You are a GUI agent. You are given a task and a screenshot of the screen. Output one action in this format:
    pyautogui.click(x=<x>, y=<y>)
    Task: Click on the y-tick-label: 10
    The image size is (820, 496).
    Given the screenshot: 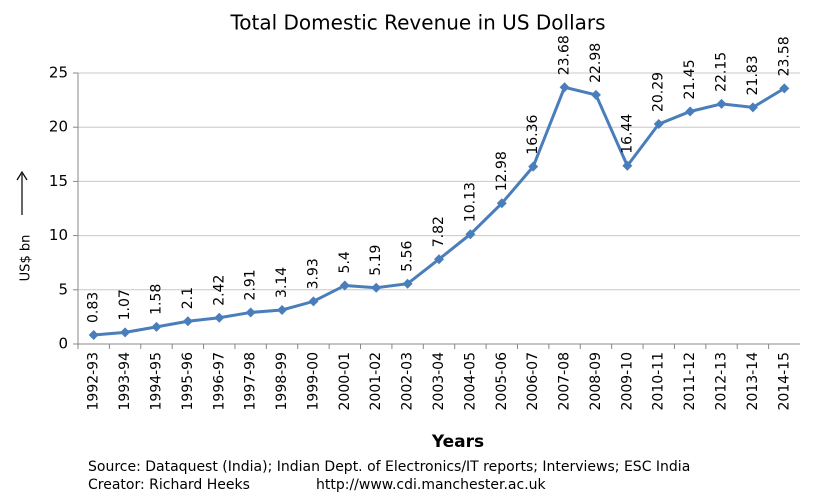 What is the action you would take?
    pyautogui.click(x=58, y=235)
    